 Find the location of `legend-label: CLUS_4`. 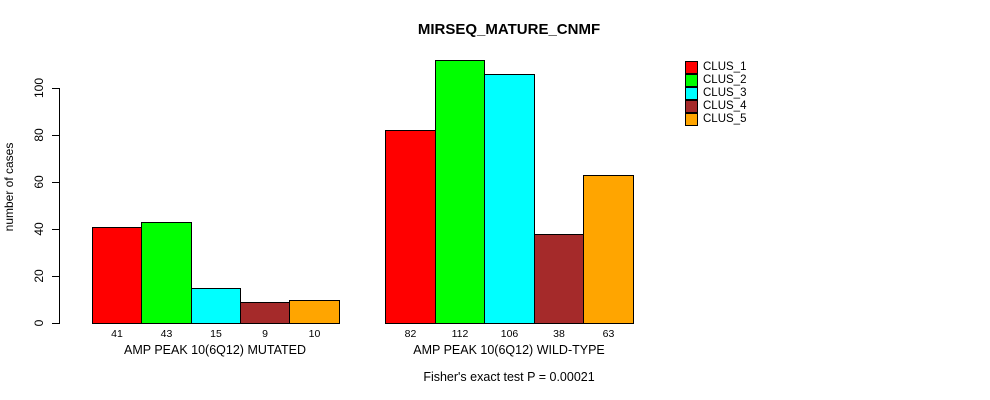

legend-label: CLUS_4 is located at coordinates (725, 106).